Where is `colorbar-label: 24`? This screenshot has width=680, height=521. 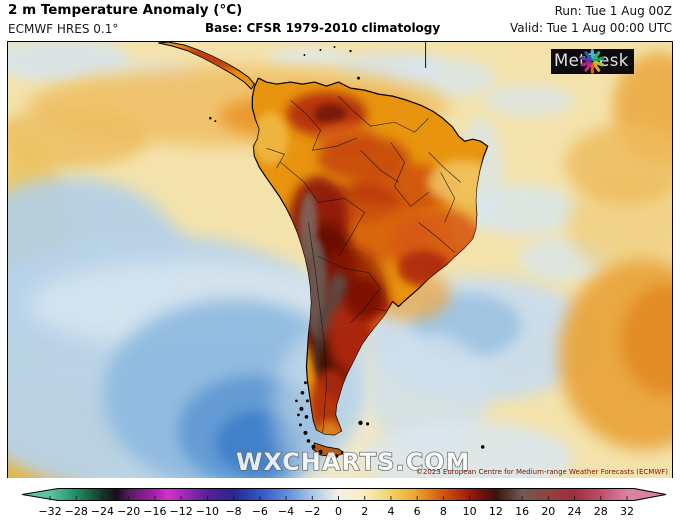 colorbar-label: 24 is located at coordinates (574, 511).